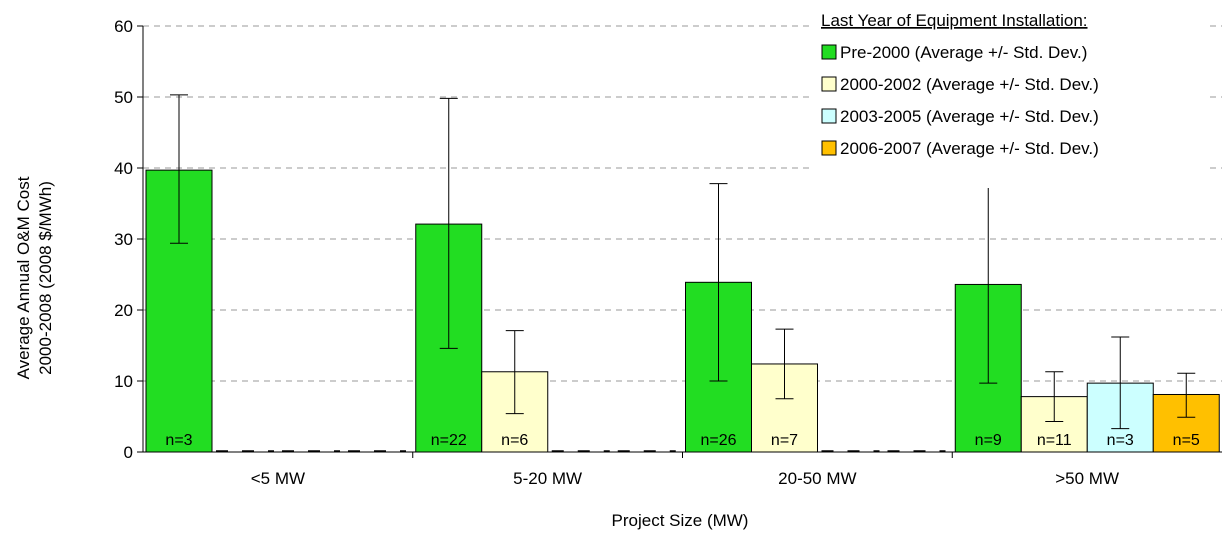  Describe the element at coordinates (449, 440) in the screenshot. I see `n-label-s0-c1: n=22` at that location.